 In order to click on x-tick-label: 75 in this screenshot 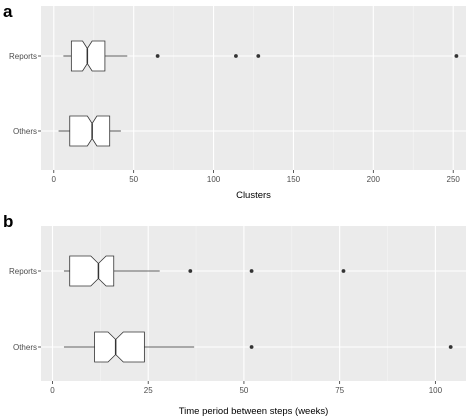, I will do `click(339, 390)`.